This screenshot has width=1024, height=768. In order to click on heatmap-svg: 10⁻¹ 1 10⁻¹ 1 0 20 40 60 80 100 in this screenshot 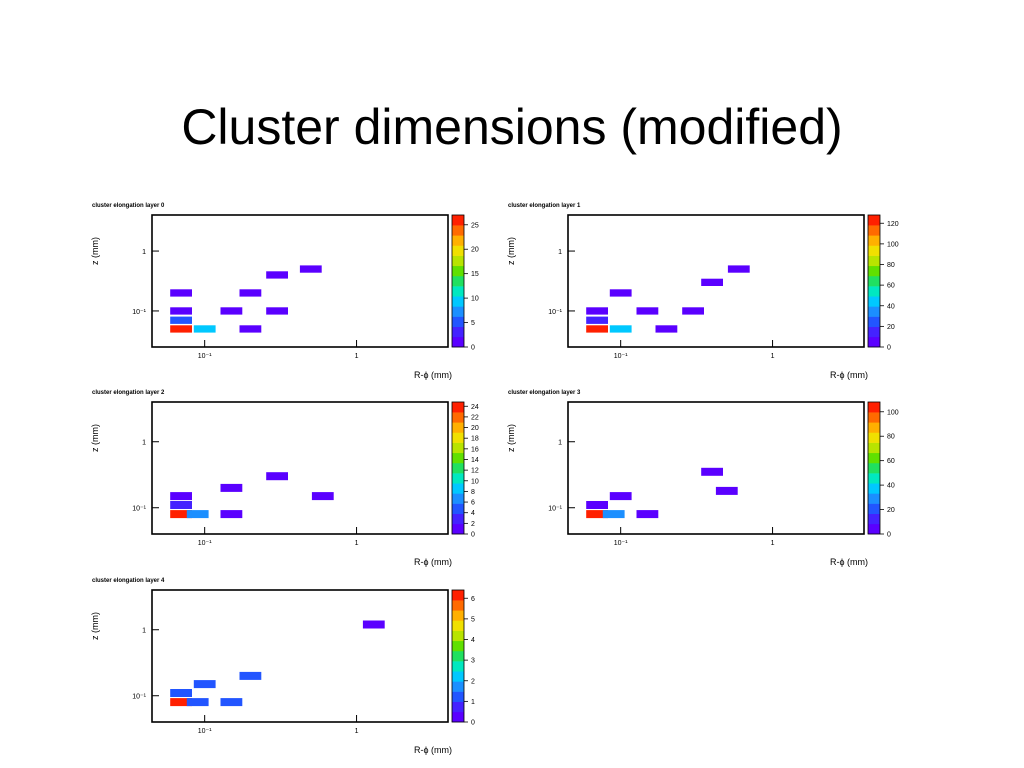, I will do `click(723, 474)`.